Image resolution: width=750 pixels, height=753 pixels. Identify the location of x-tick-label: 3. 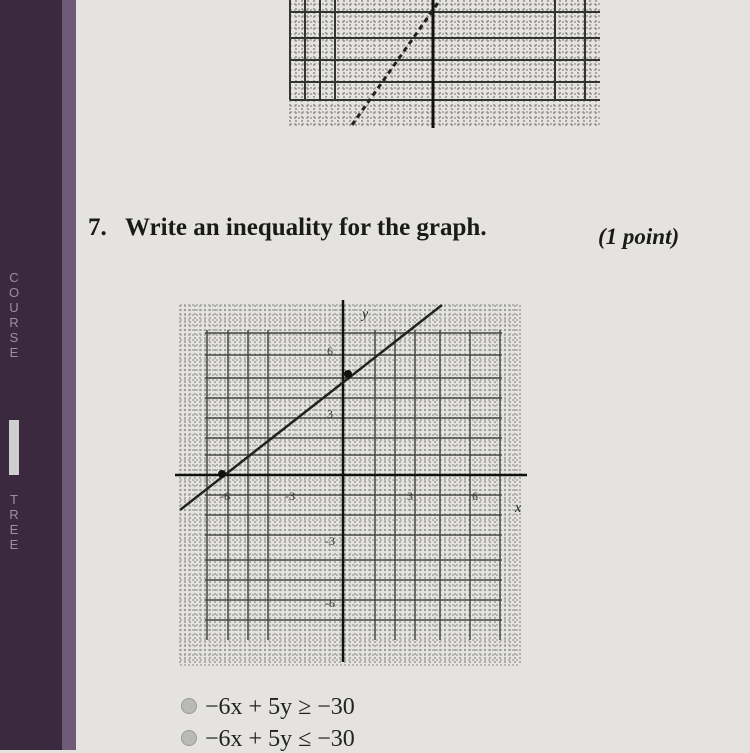
(410, 496).